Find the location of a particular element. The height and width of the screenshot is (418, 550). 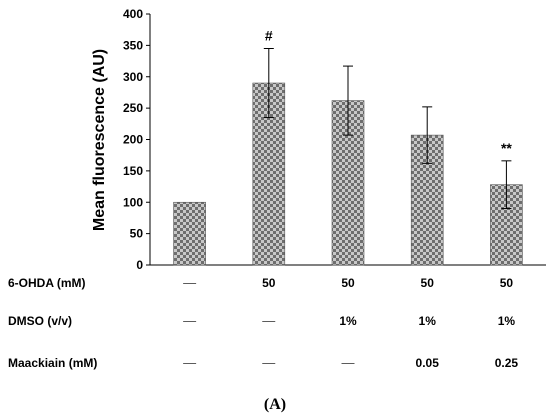

y-tick-label: 150 is located at coordinates (133, 171).